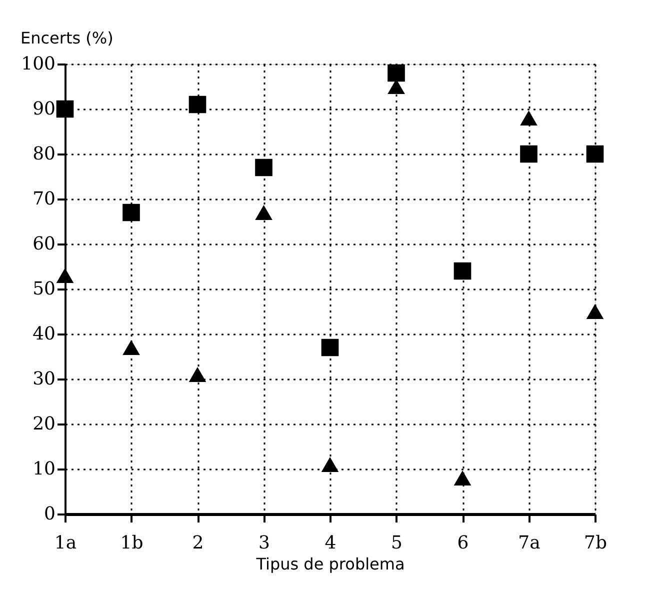 The width and height of the screenshot is (657, 596). Describe the element at coordinates (463, 543) in the screenshot. I see `x-tick-label: 6` at that location.